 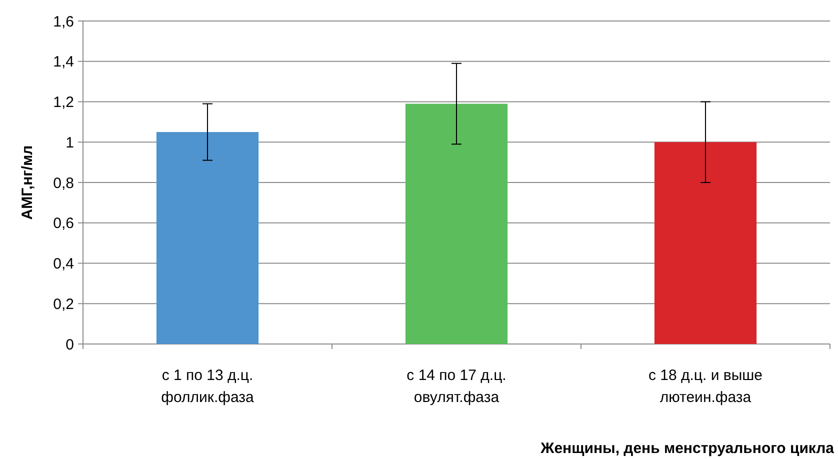 What do you see at coordinates (70, 345) in the screenshot?
I see `y-tick-label: 0` at bounding box center [70, 345].